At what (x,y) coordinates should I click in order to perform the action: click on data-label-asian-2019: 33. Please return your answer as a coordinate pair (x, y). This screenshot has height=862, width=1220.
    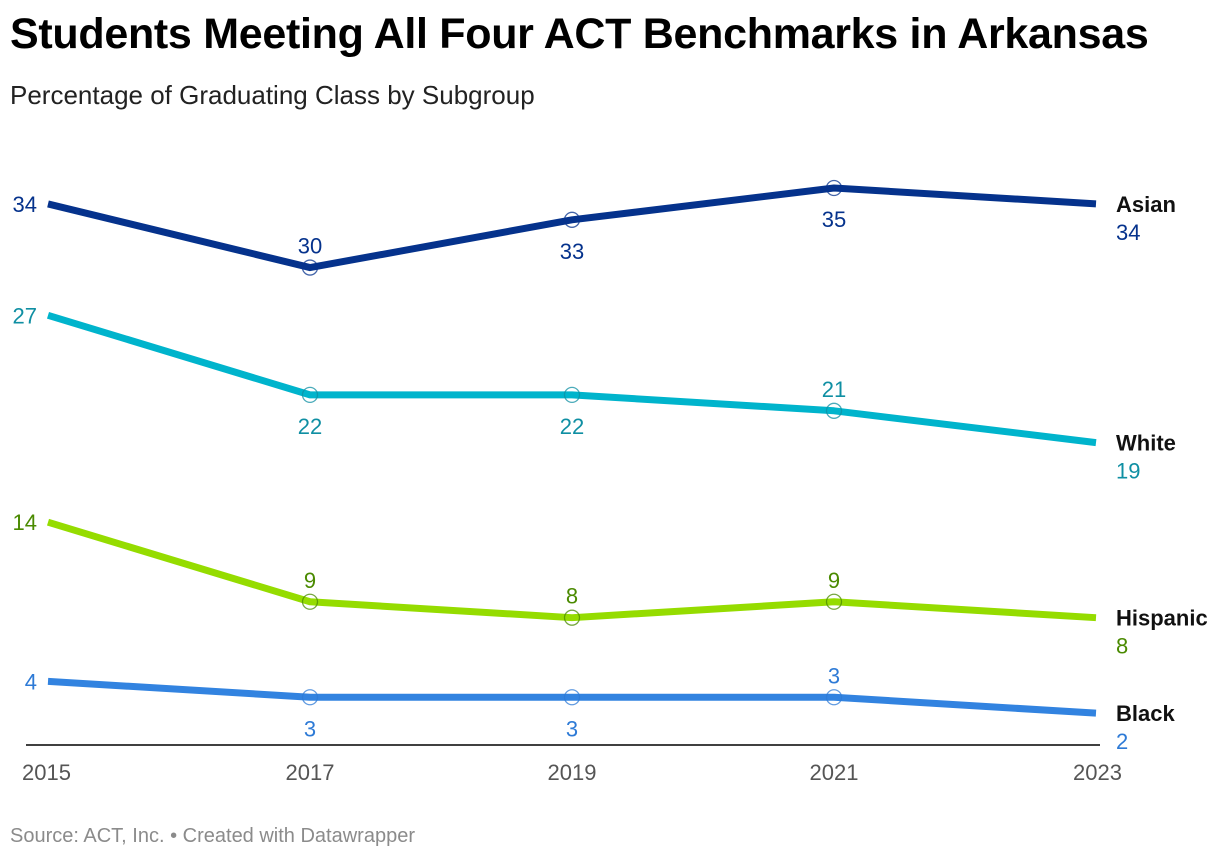
    Looking at the image, I should click on (572, 251).